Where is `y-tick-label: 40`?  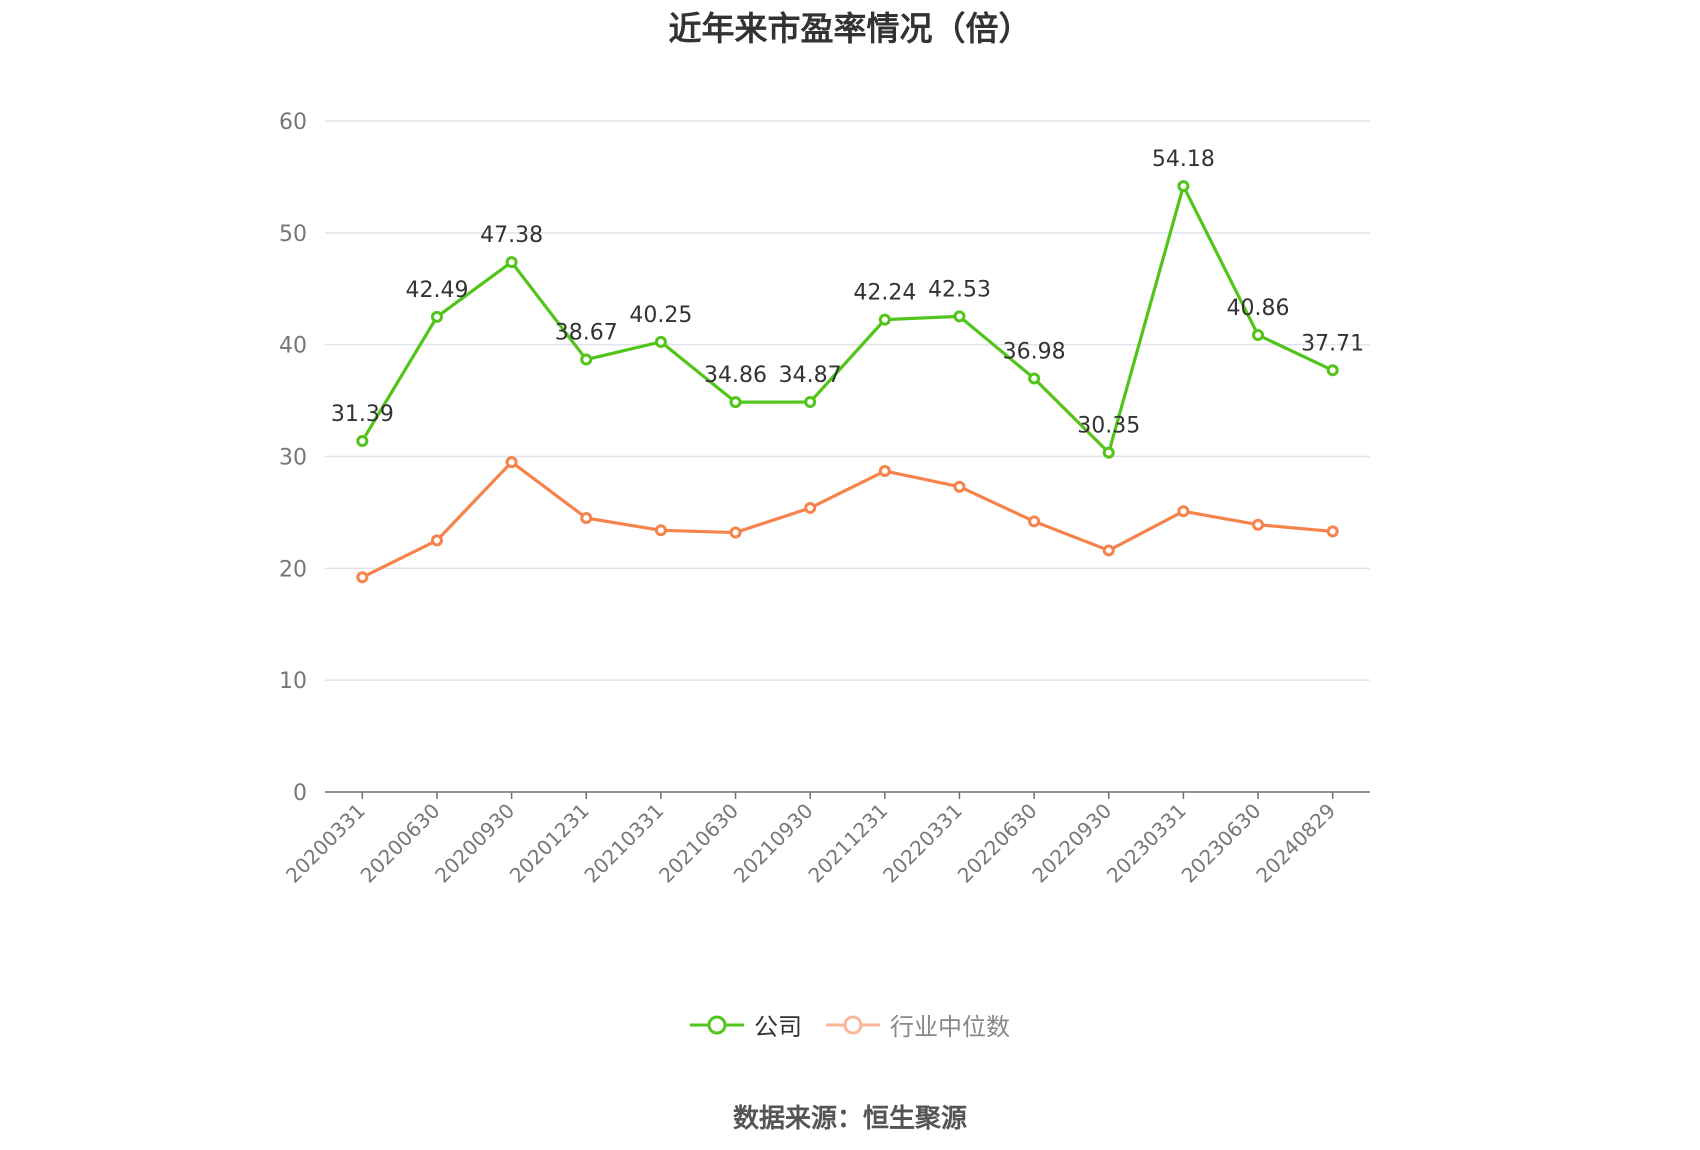 y-tick-label: 40 is located at coordinates (293, 346).